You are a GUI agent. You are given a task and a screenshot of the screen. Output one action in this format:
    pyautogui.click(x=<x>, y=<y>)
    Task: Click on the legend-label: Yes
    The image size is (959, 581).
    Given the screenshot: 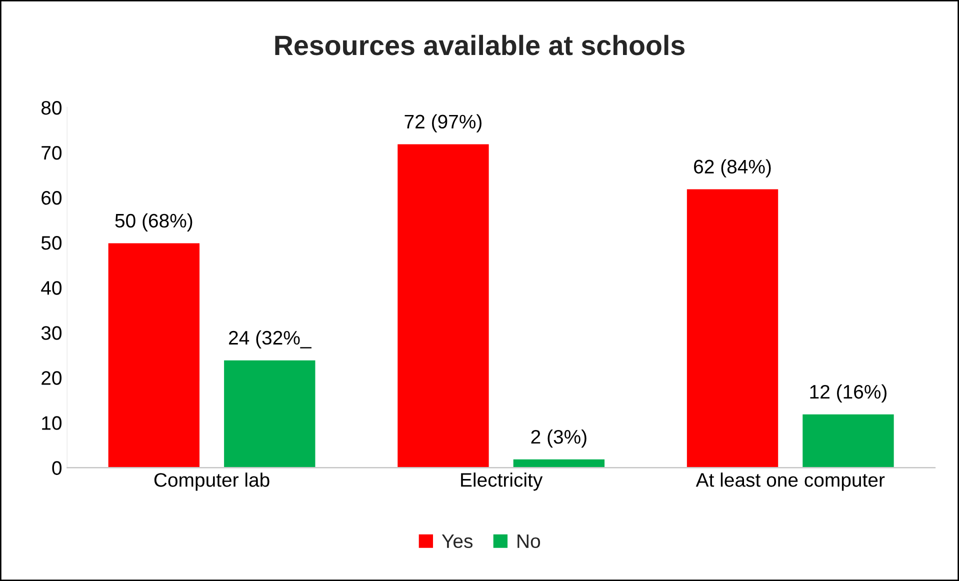 What is the action you would take?
    pyautogui.click(x=457, y=541)
    